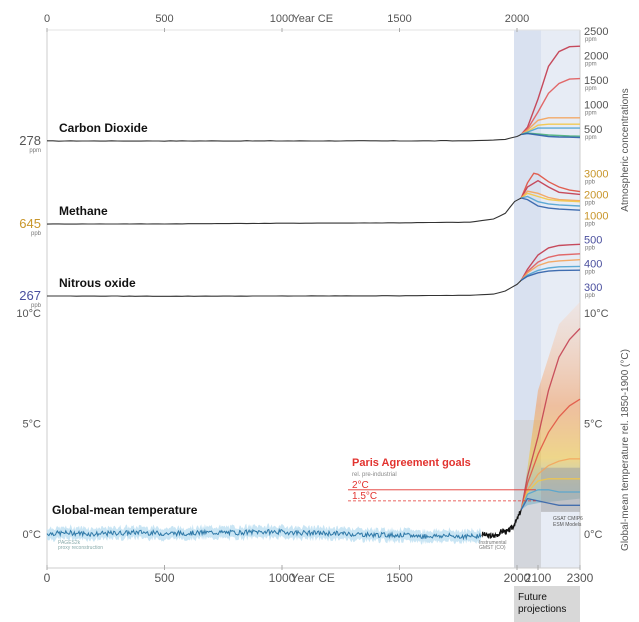 The width and height of the screenshot is (639, 622). What do you see at coordinates (593, 425) in the screenshot?
I see `temp-right-tick: 5°C` at bounding box center [593, 425].